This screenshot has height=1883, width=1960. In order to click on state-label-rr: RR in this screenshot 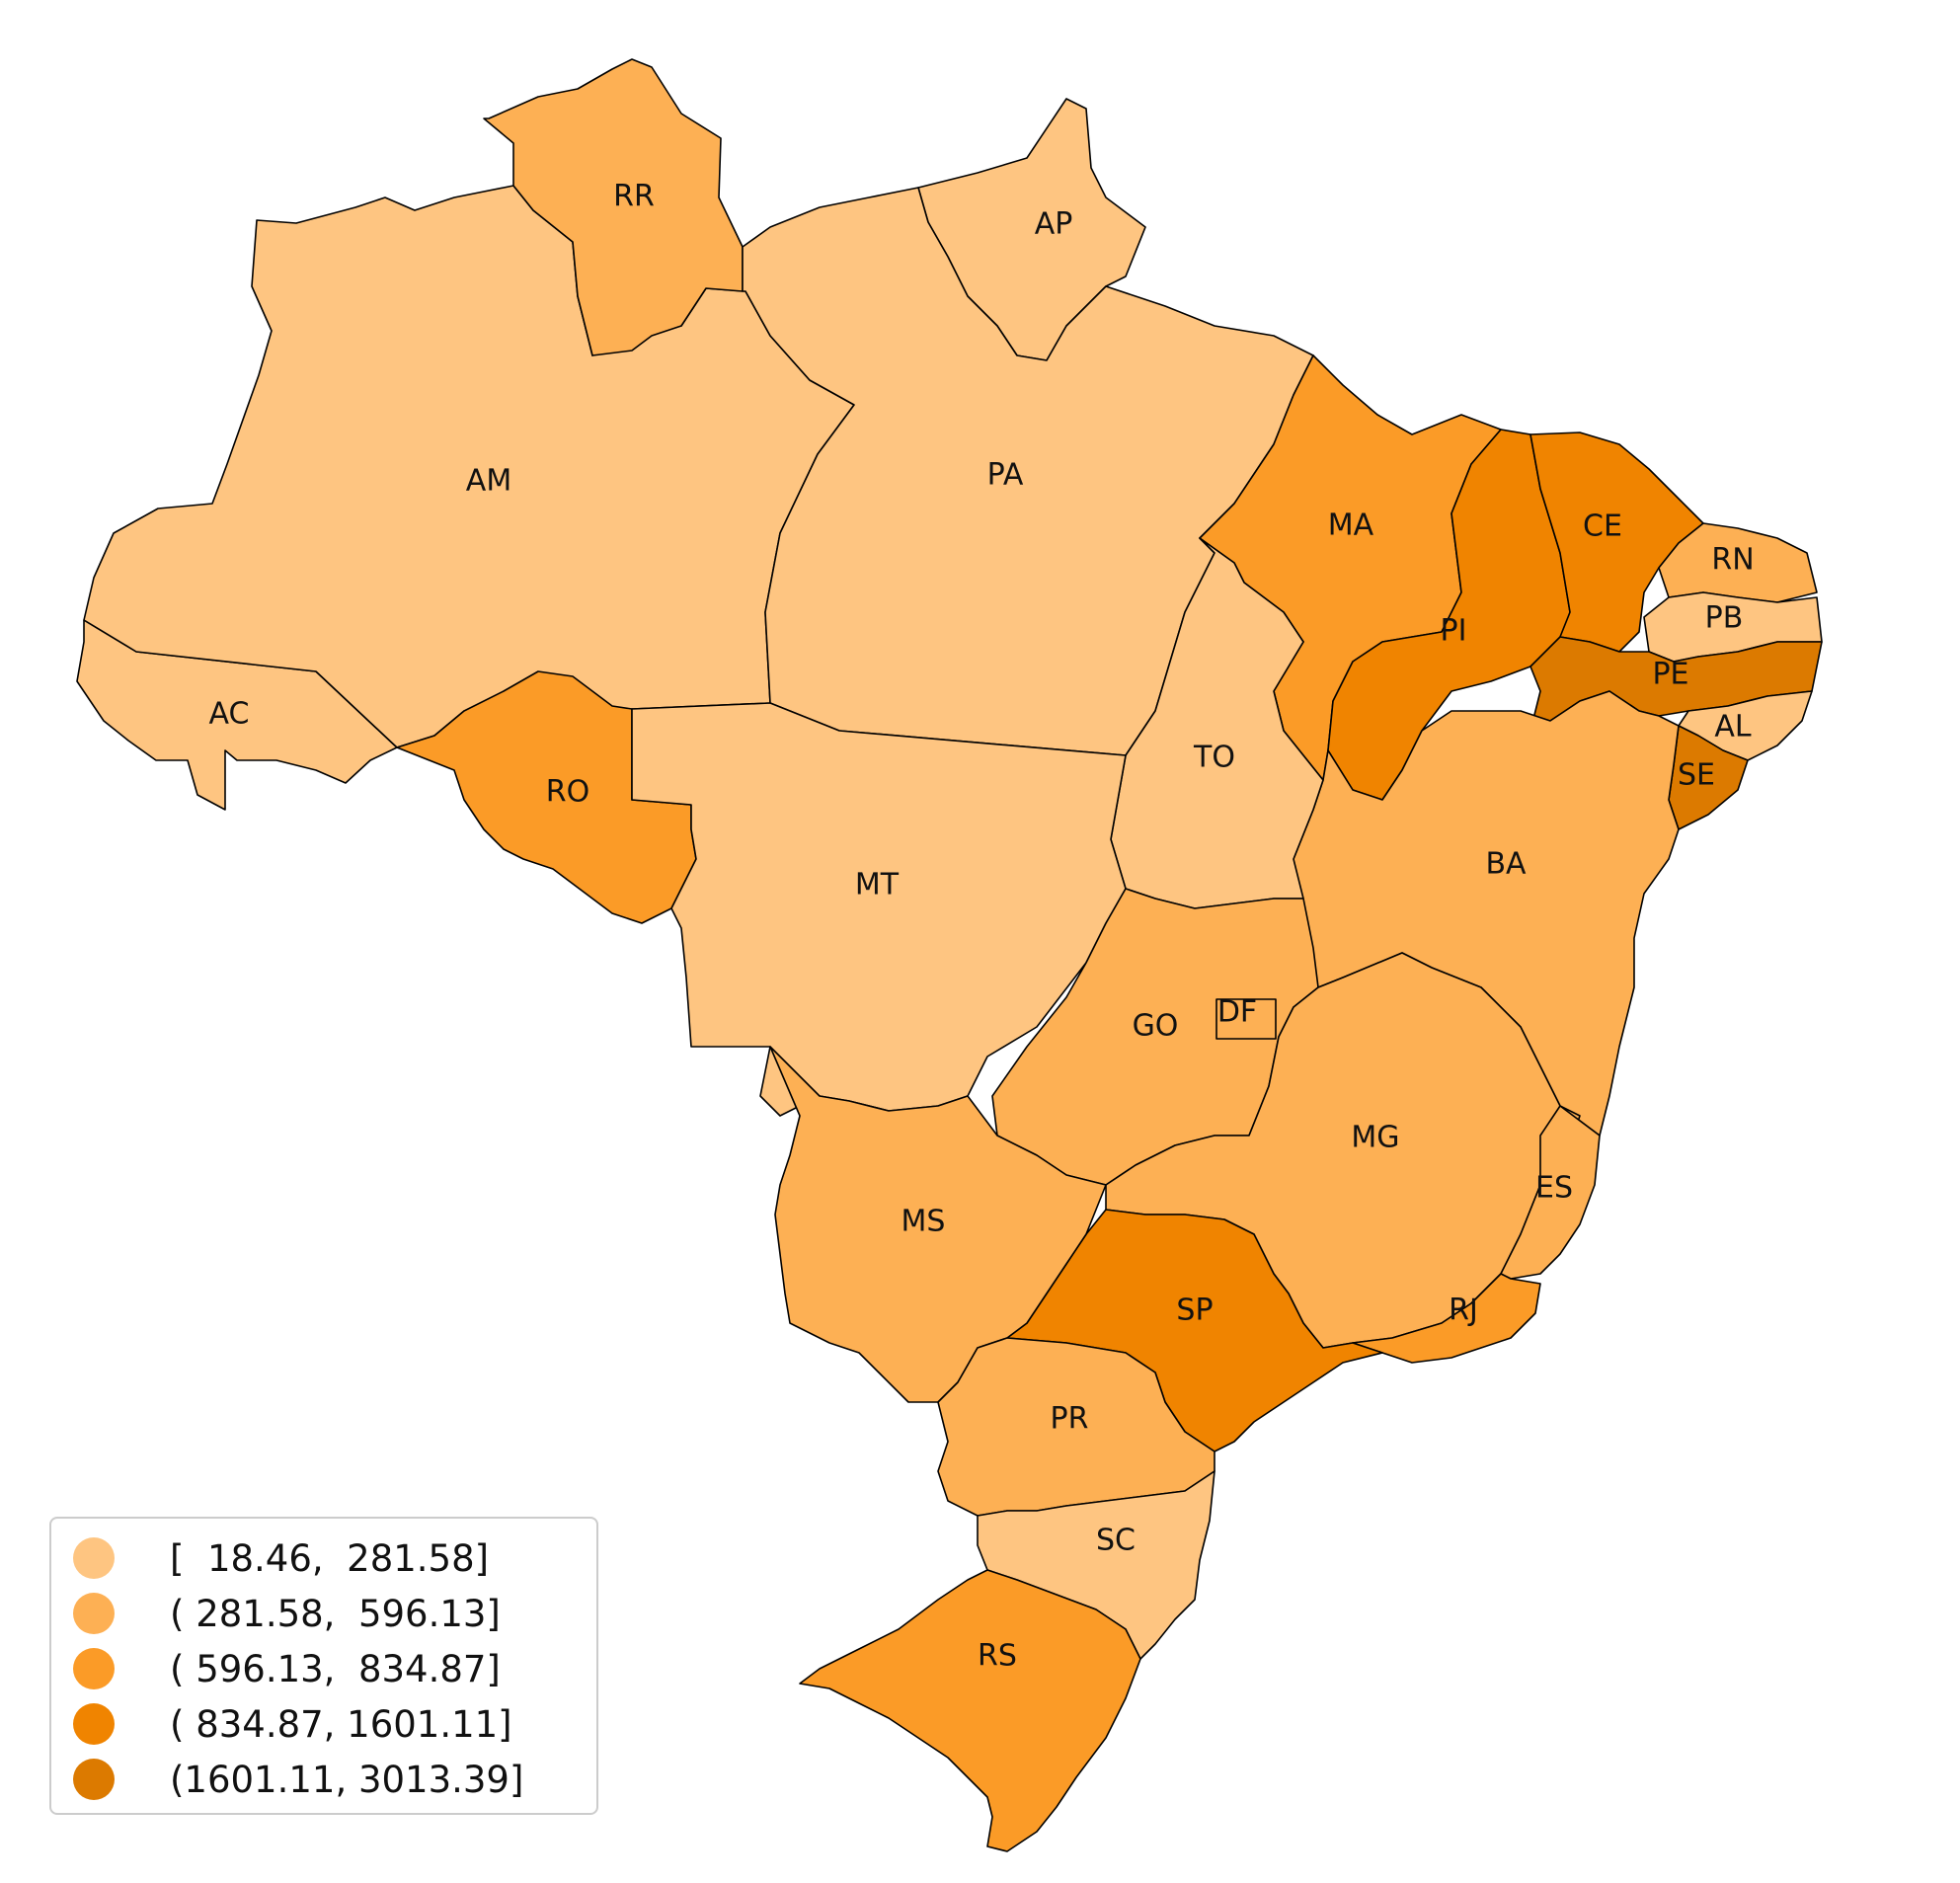, I will do `click(634, 197)`.